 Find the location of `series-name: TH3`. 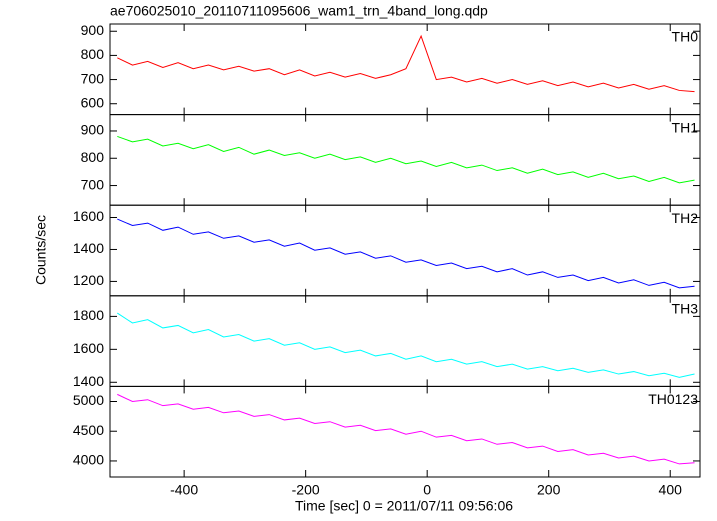

series-name: TH3 is located at coordinates (685, 309).